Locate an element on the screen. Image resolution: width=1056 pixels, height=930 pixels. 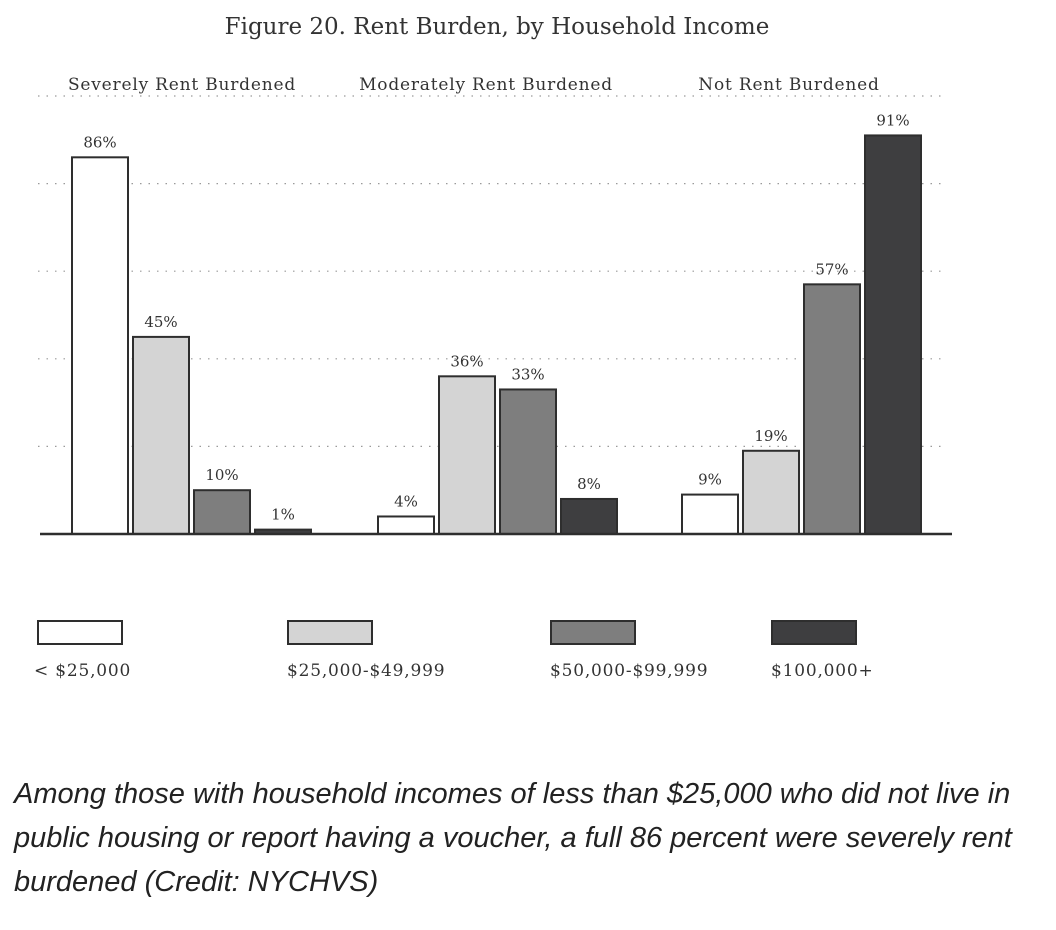
data-label: 9% is located at coordinates (710, 480).